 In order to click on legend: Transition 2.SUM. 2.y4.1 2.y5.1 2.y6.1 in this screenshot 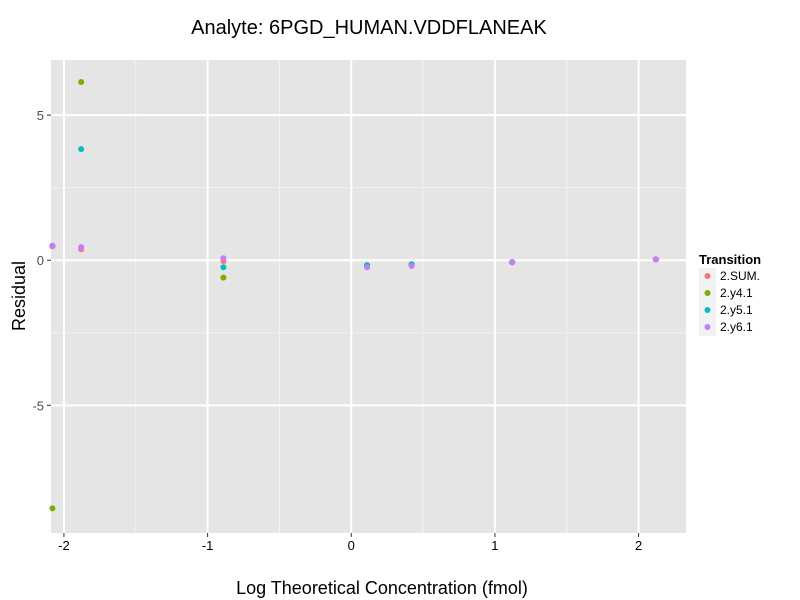, I will do `click(730, 294)`.